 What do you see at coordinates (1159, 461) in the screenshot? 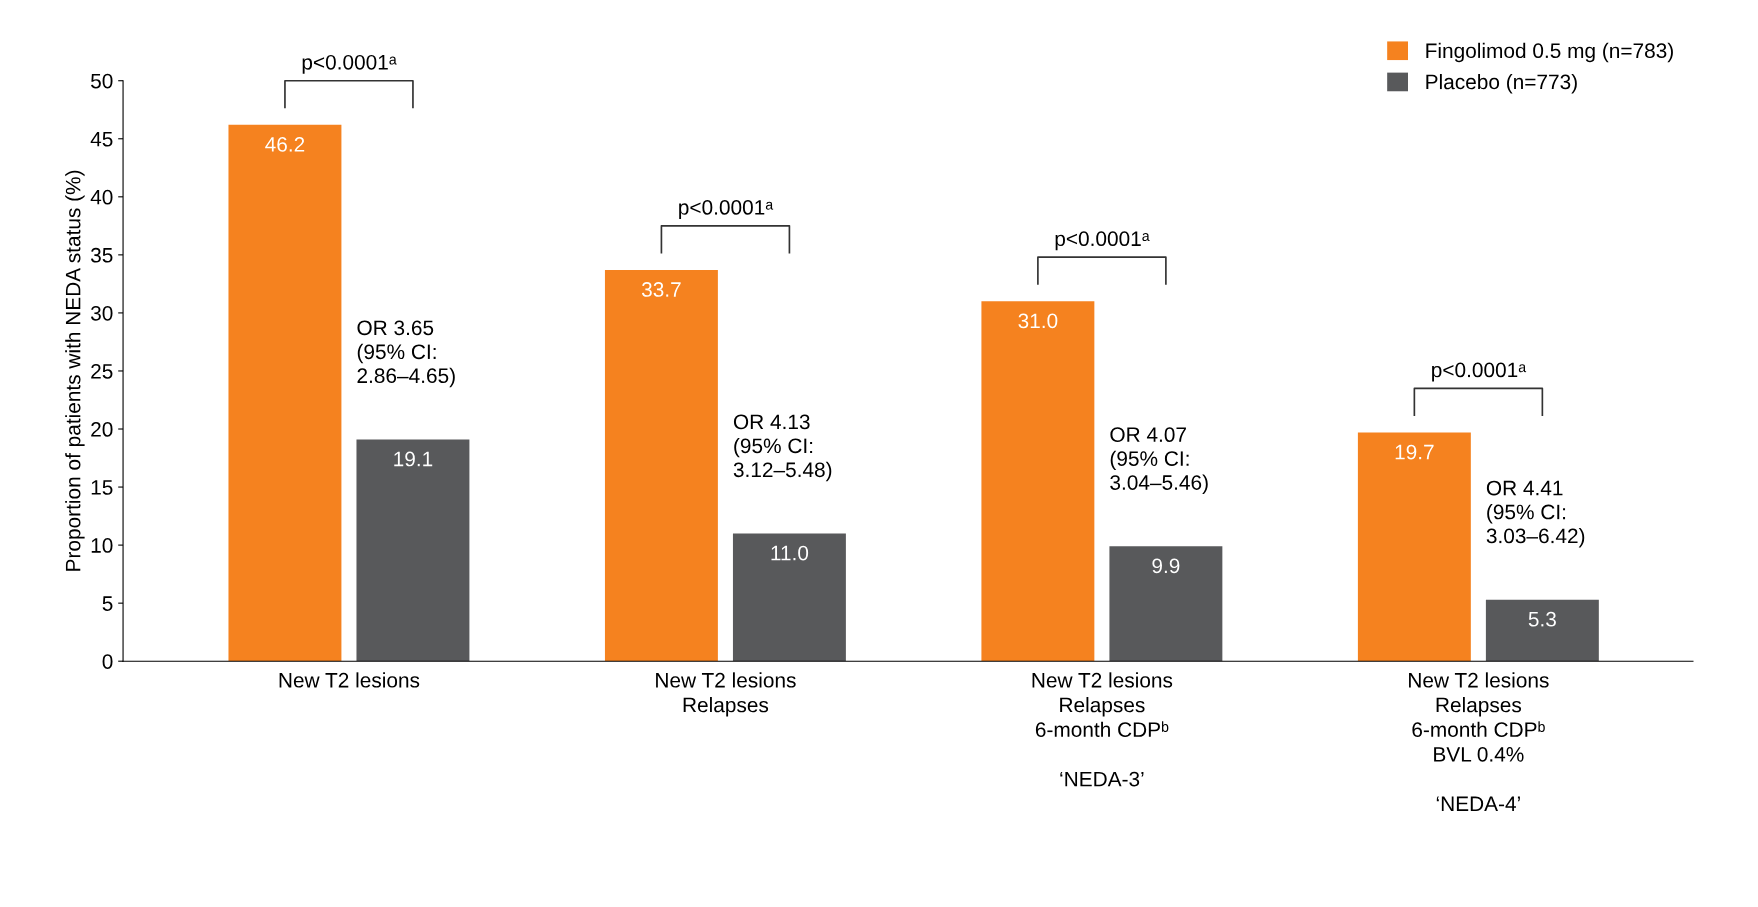
I see `annotation: OR 4.07 (95% CI: 3.04–5.46)` at bounding box center [1159, 461].